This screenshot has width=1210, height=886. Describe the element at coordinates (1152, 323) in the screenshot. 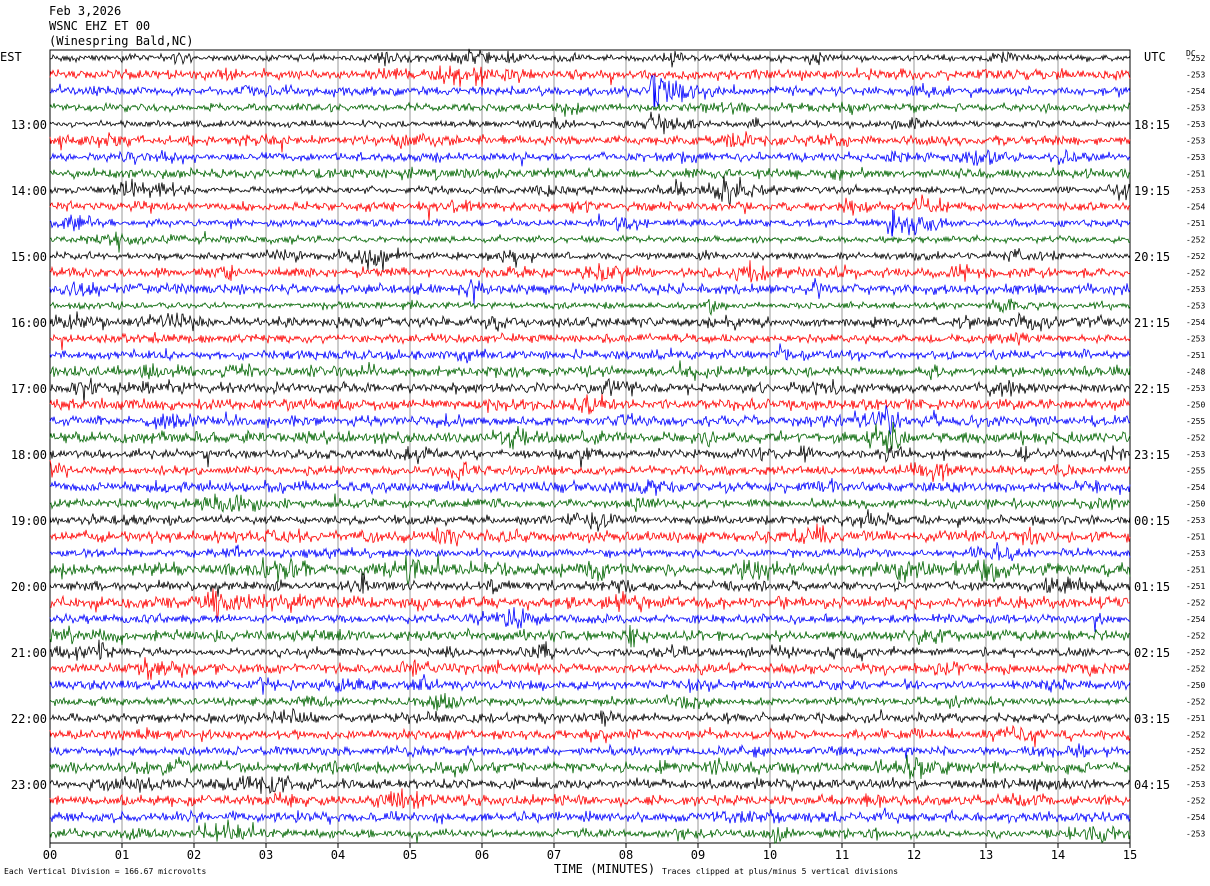

I see `right-hour-label: 21:15` at that location.